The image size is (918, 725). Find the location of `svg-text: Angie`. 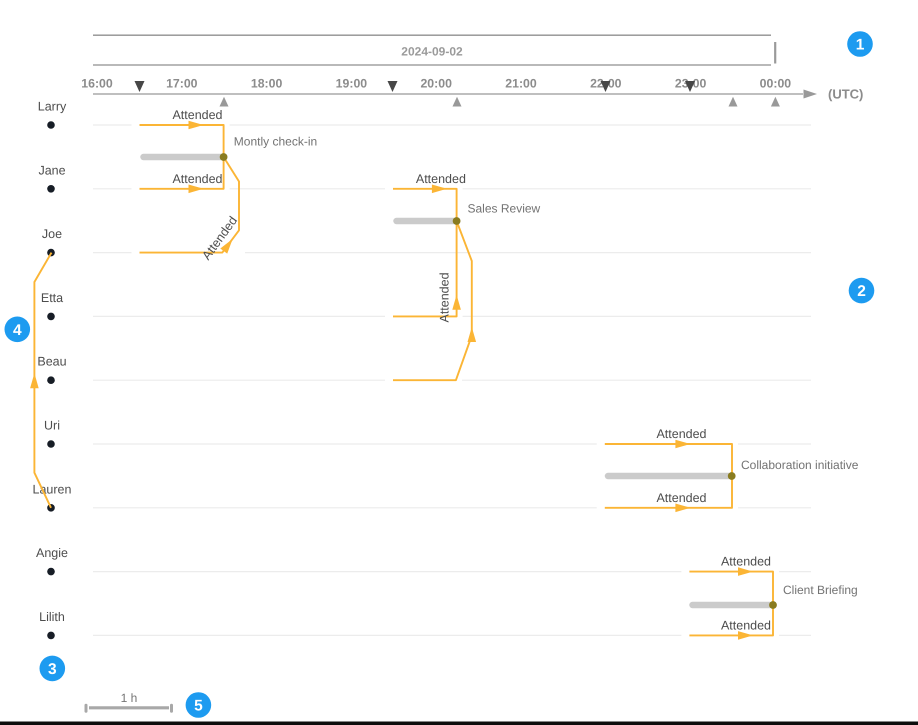

svg-text: Angie is located at coordinates (52, 553).